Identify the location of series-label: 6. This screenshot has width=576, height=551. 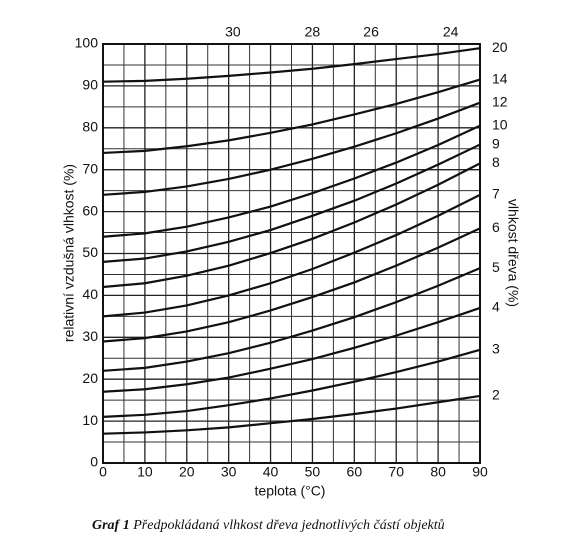
(496, 227).